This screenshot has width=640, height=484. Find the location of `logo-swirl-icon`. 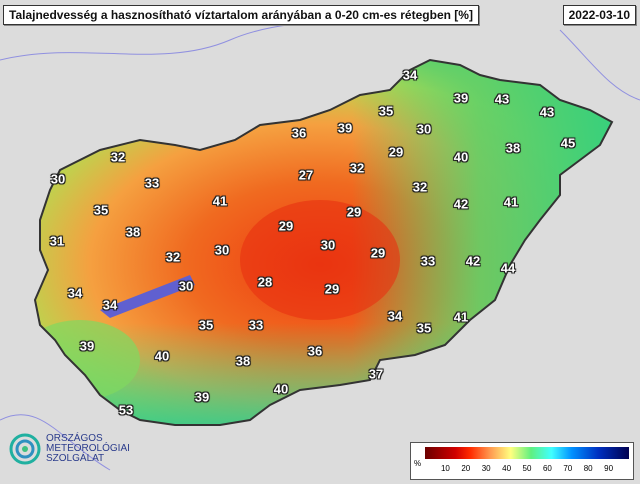

logo-swirl-icon is located at coordinates (25, 449).